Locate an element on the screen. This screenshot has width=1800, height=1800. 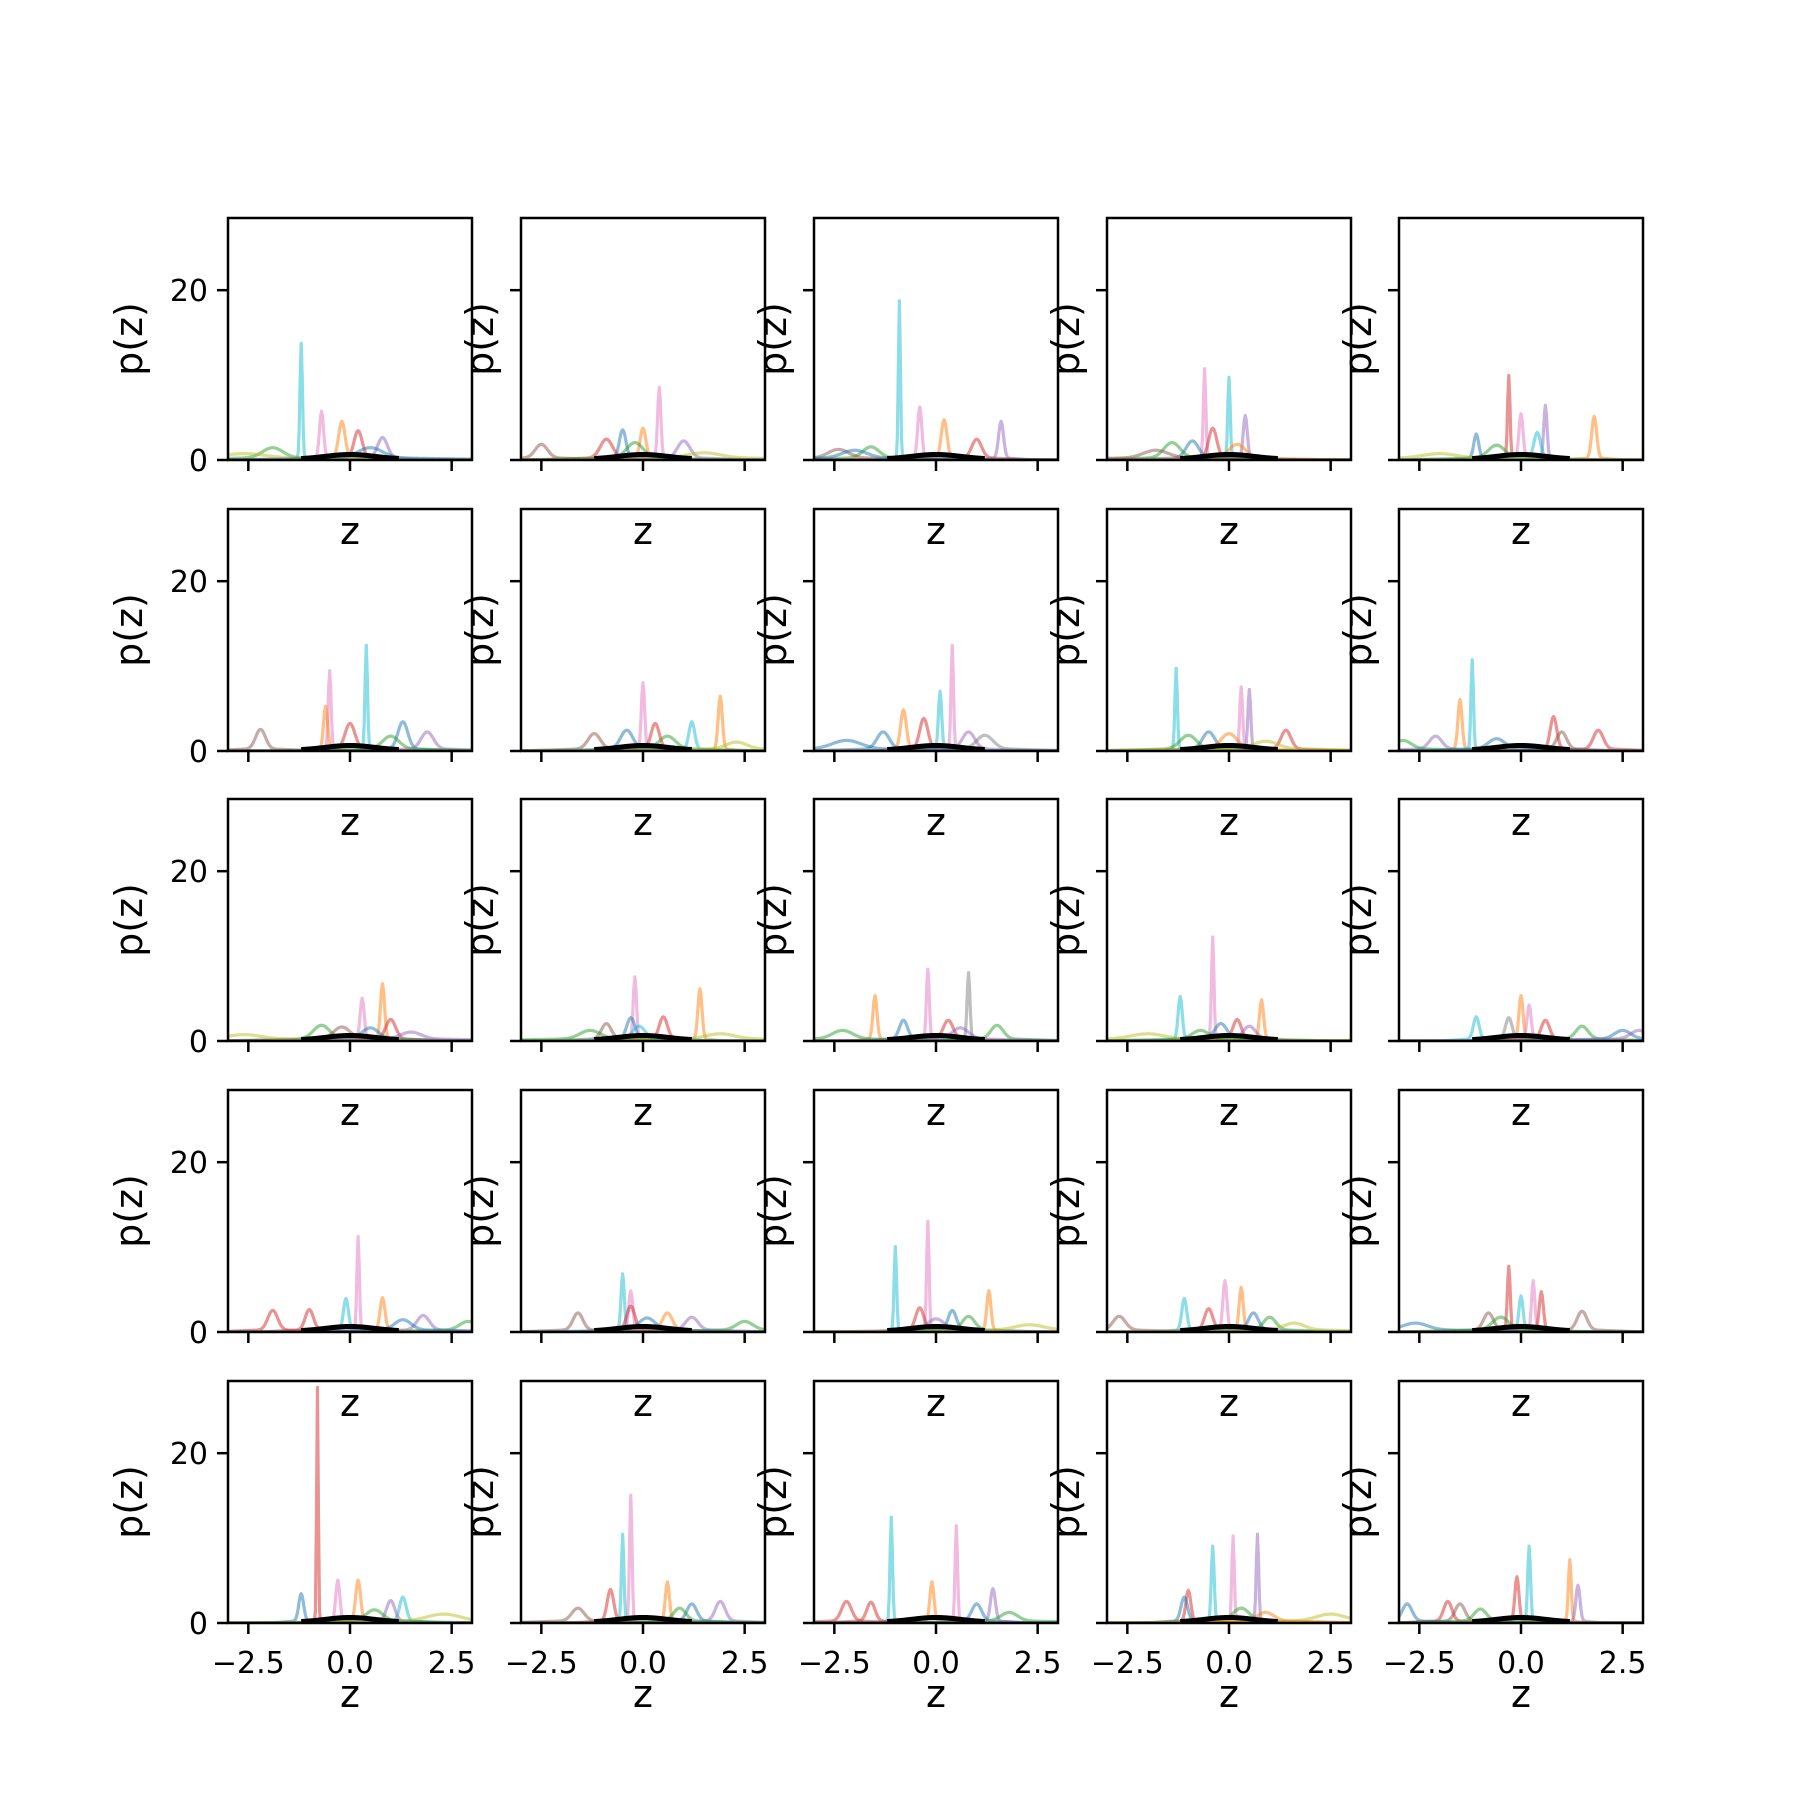
subplot-r3-c1: 0 20 z p(z) is located at coordinates (290, 965).